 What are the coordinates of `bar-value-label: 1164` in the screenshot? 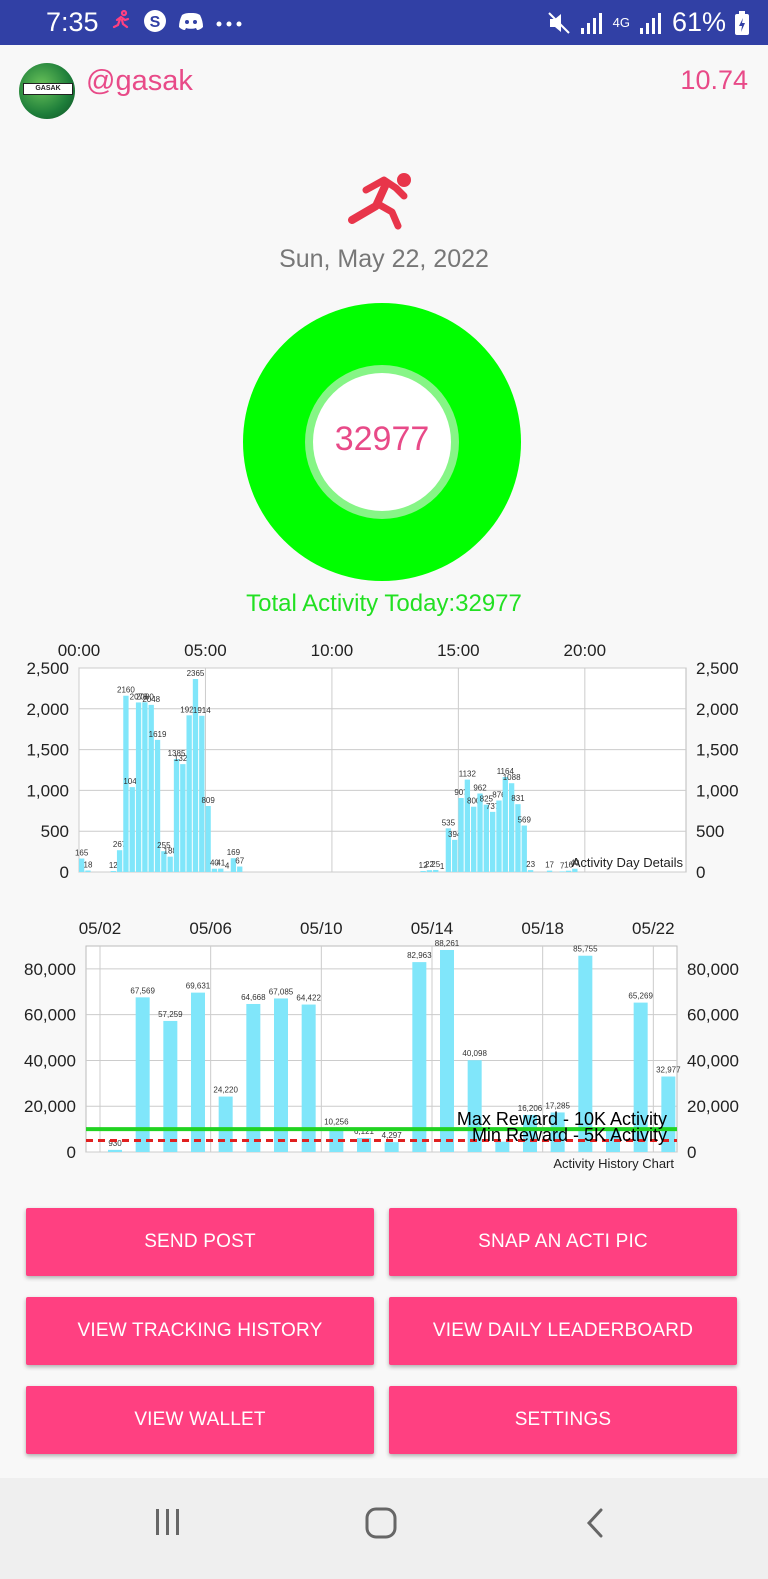 It's located at (506, 771).